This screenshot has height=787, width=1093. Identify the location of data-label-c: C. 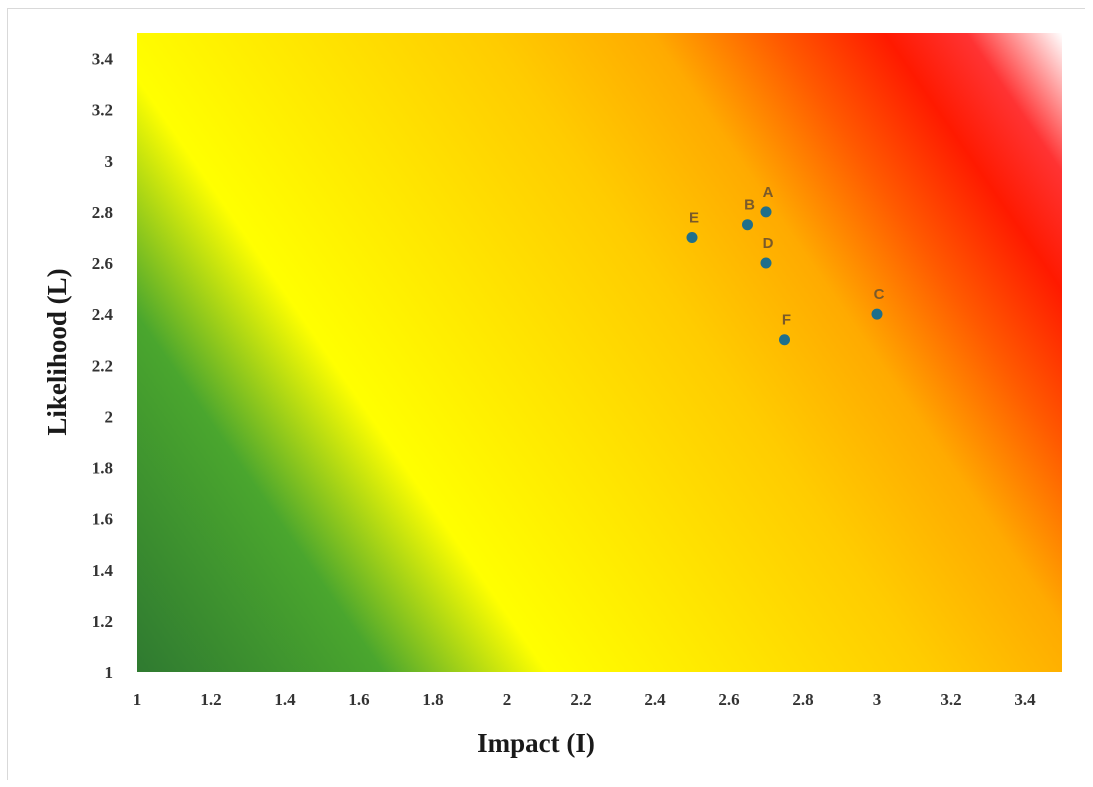
(879, 294).